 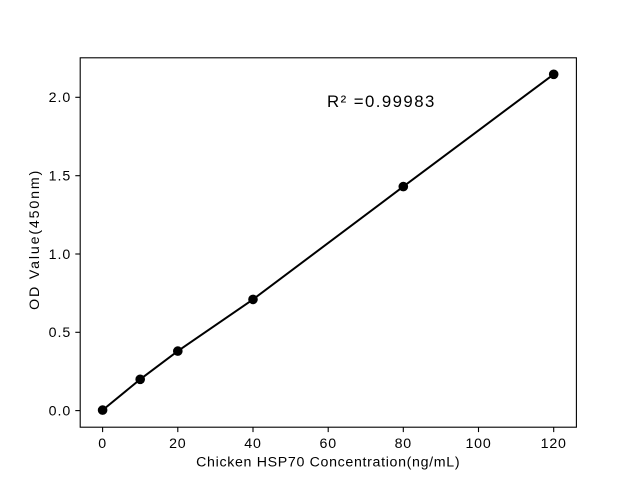 What do you see at coordinates (328, 444) in the screenshot?
I see `svg-text: 60` at bounding box center [328, 444].